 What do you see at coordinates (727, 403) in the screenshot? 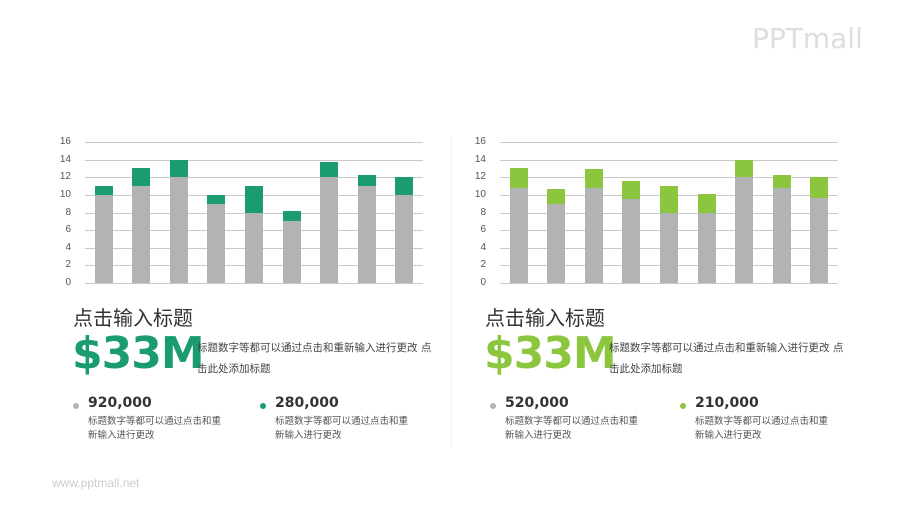
I see `stat-value: 210,000` at bounding box center [727, 403].